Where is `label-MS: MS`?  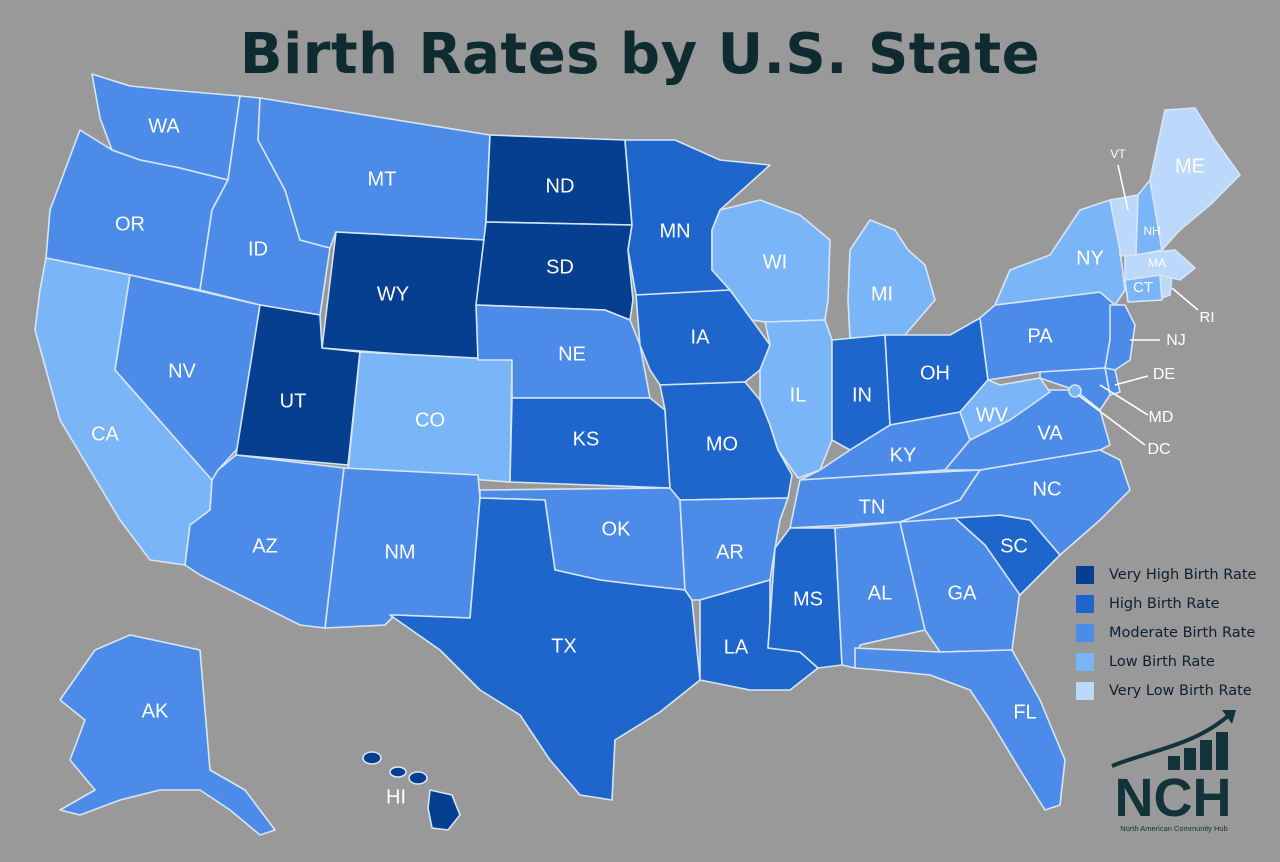
label-MS: MS is located at coordinates (808, 599).